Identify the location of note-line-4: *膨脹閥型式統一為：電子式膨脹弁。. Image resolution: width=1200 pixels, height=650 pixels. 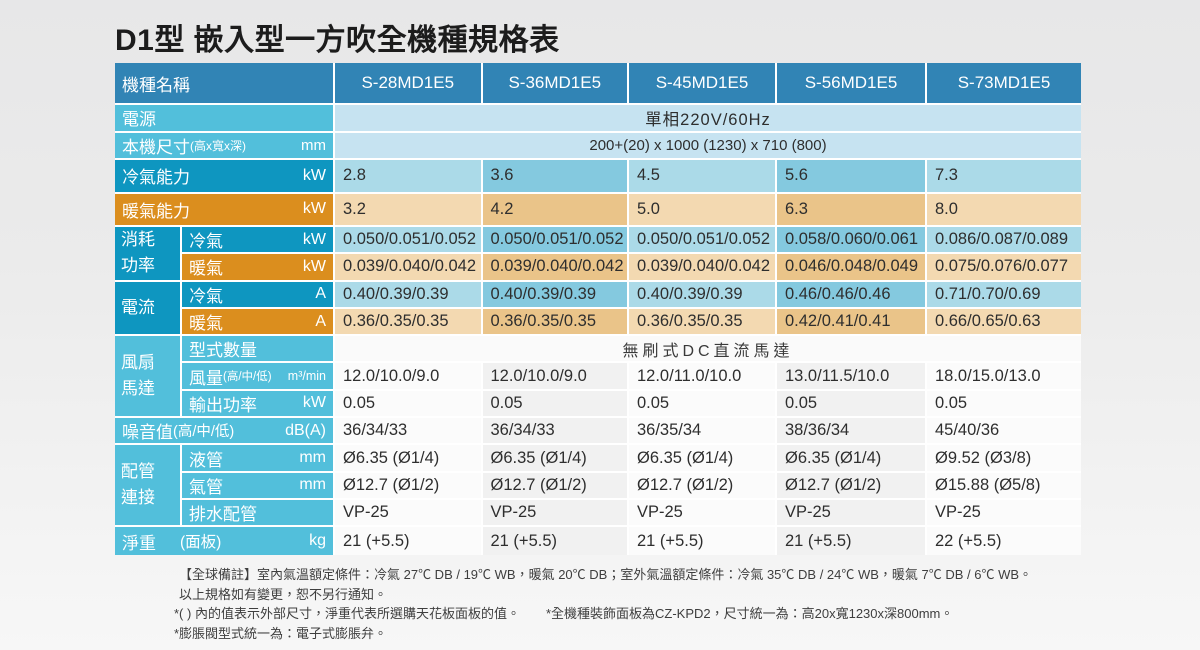
(281, 633).